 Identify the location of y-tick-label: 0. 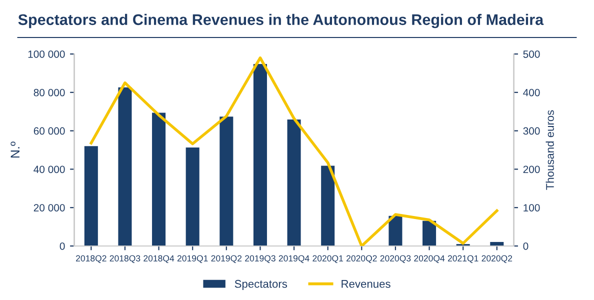
(62, 246).